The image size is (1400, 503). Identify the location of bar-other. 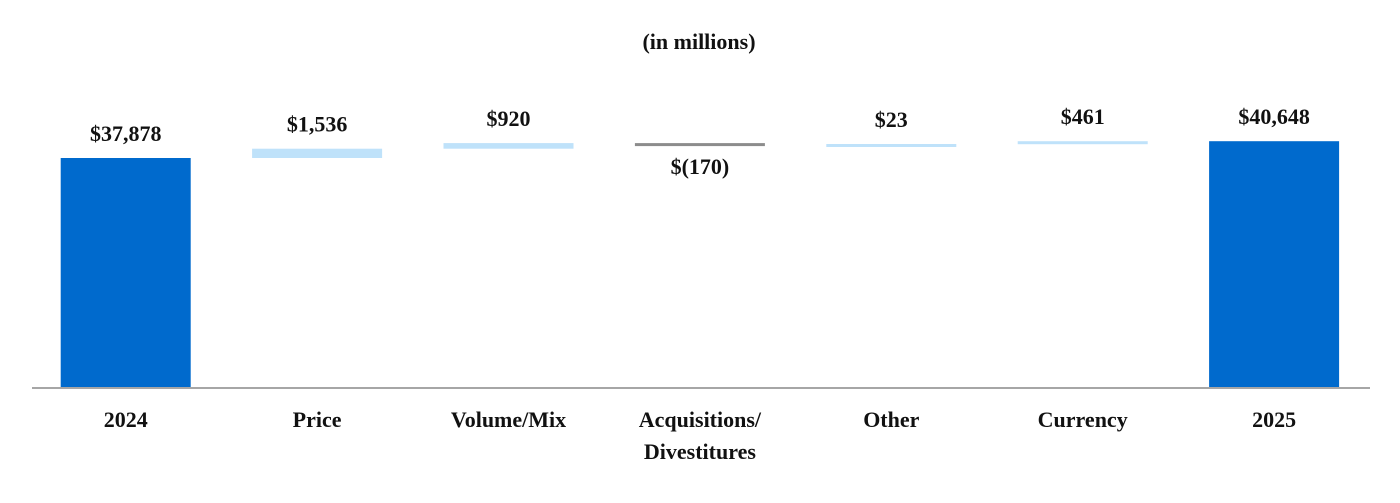
(891, 145).